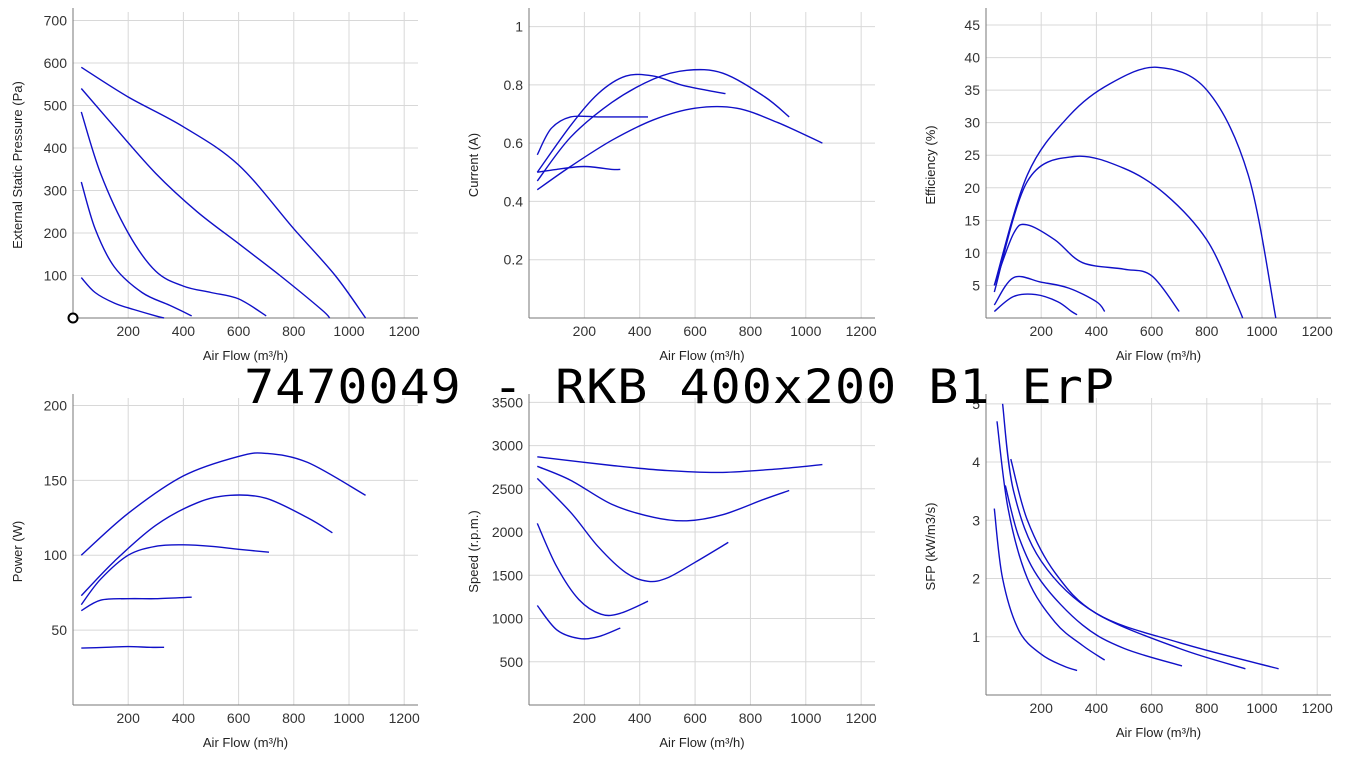 This screenshot has width=1359, height=765. Describe the element at coordinates (972, 188) in the screenshot. I see `y-tick-label: 20` at that location.